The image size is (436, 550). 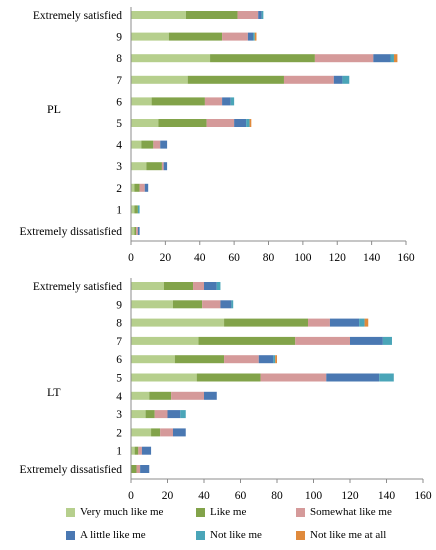 I want to click on bar-lt-3-a-little-like-me, so click(x=174, y=414).